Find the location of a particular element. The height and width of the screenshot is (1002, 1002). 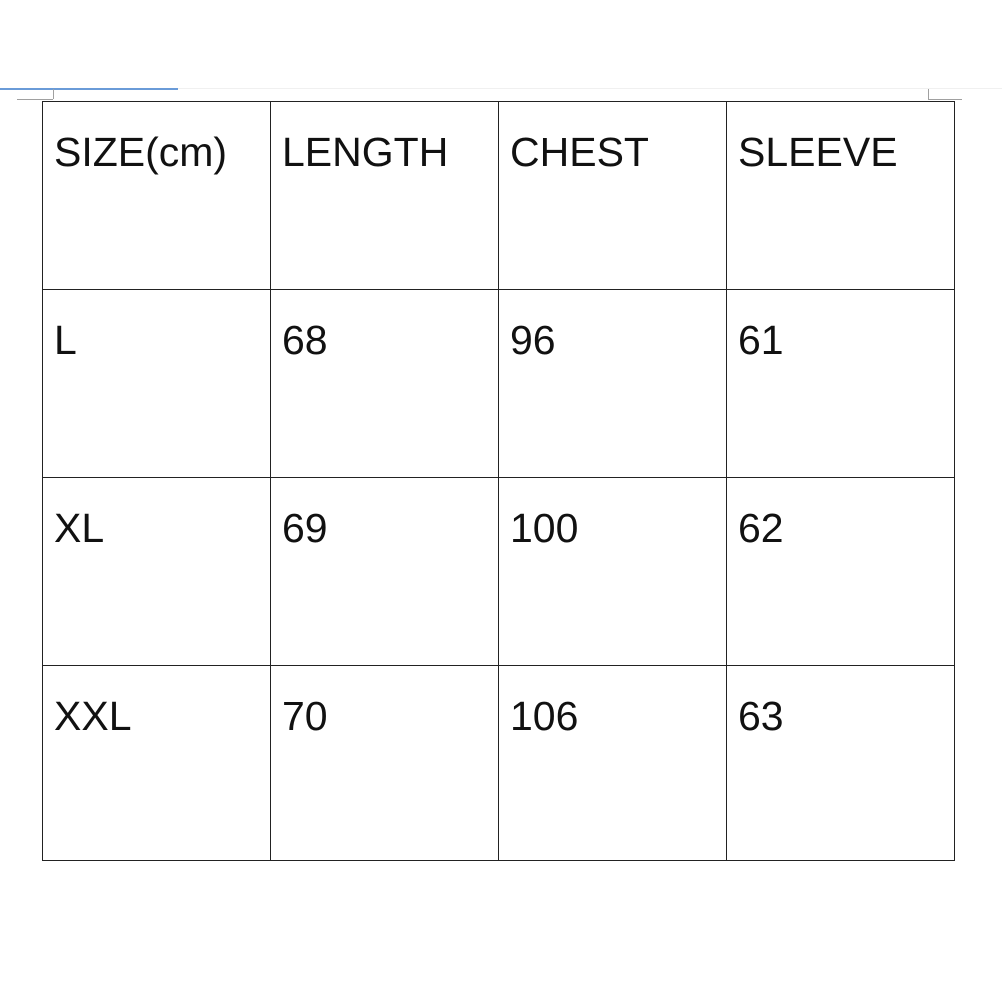

cell-size: L is located at coordinates (65, 340).